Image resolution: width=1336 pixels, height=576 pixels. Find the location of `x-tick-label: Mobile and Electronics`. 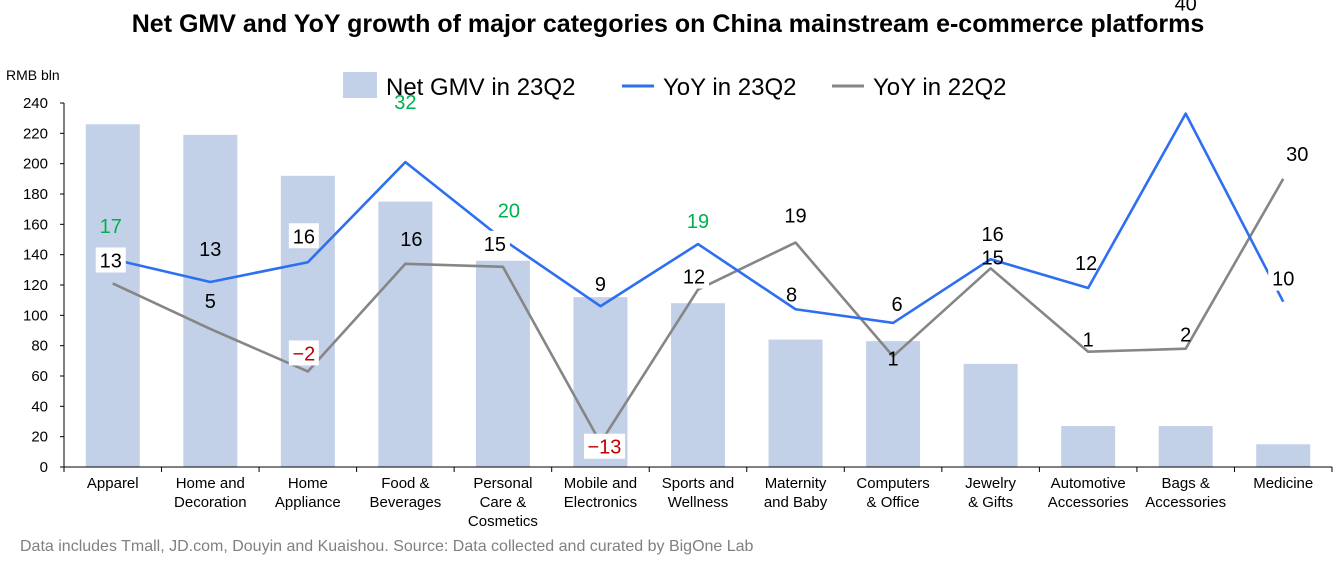

x-tick-label: Mobile and Electronics is located at coordinates (600, 493).